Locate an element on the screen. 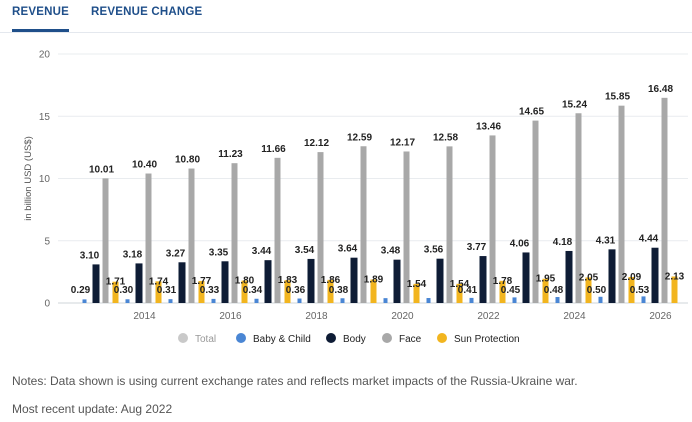 The image size is (692, 422). data-label-body: 4.31 is located at coordinates (606, 240).